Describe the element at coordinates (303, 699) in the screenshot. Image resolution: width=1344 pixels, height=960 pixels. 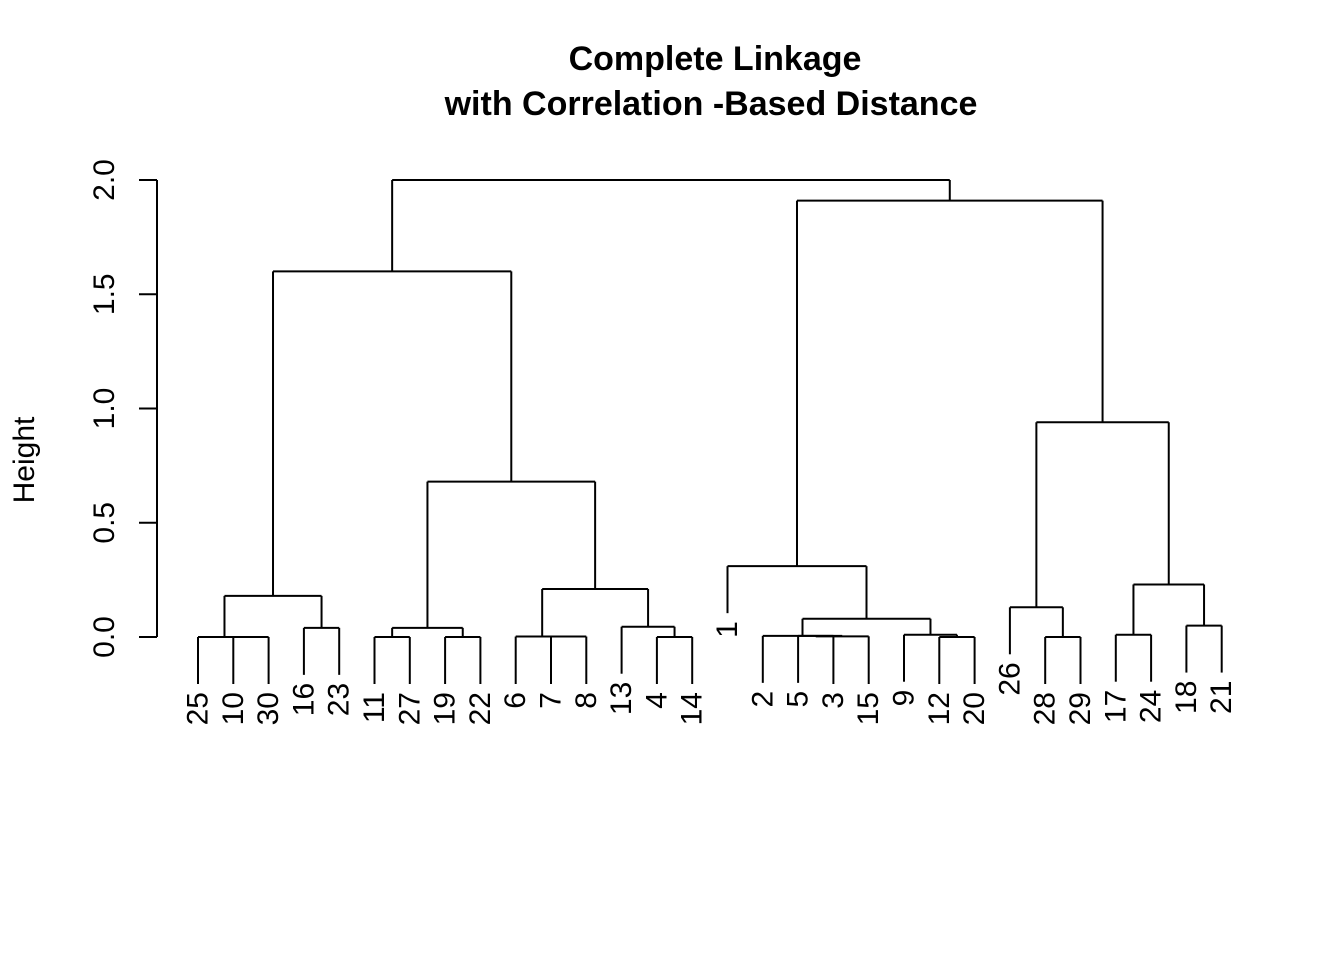
I see `leaf-label: 16` at that location.